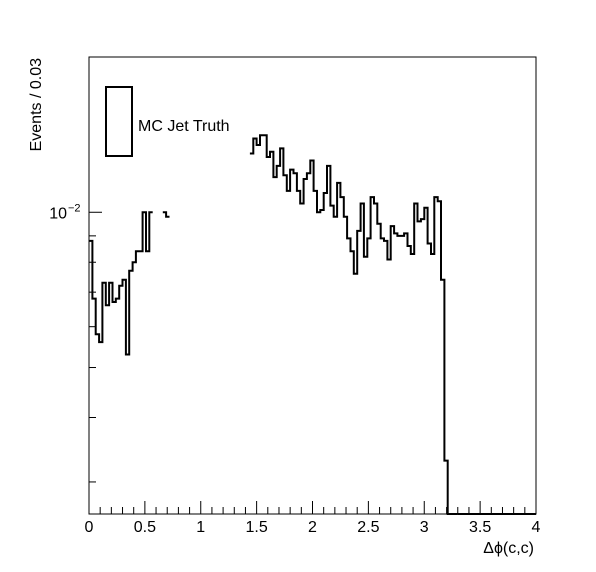 The image size is (596, 572). I want to click on x-tick-label: 2, so click(312, 527).